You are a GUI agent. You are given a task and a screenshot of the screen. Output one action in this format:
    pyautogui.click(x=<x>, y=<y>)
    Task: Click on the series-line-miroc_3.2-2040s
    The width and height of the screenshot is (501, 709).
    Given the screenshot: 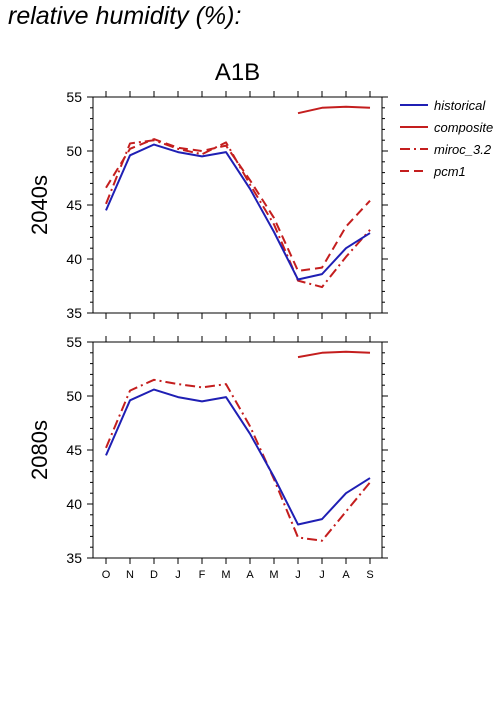 What is the action you would take?
    pyautogui.click(x=238, y=214)
    